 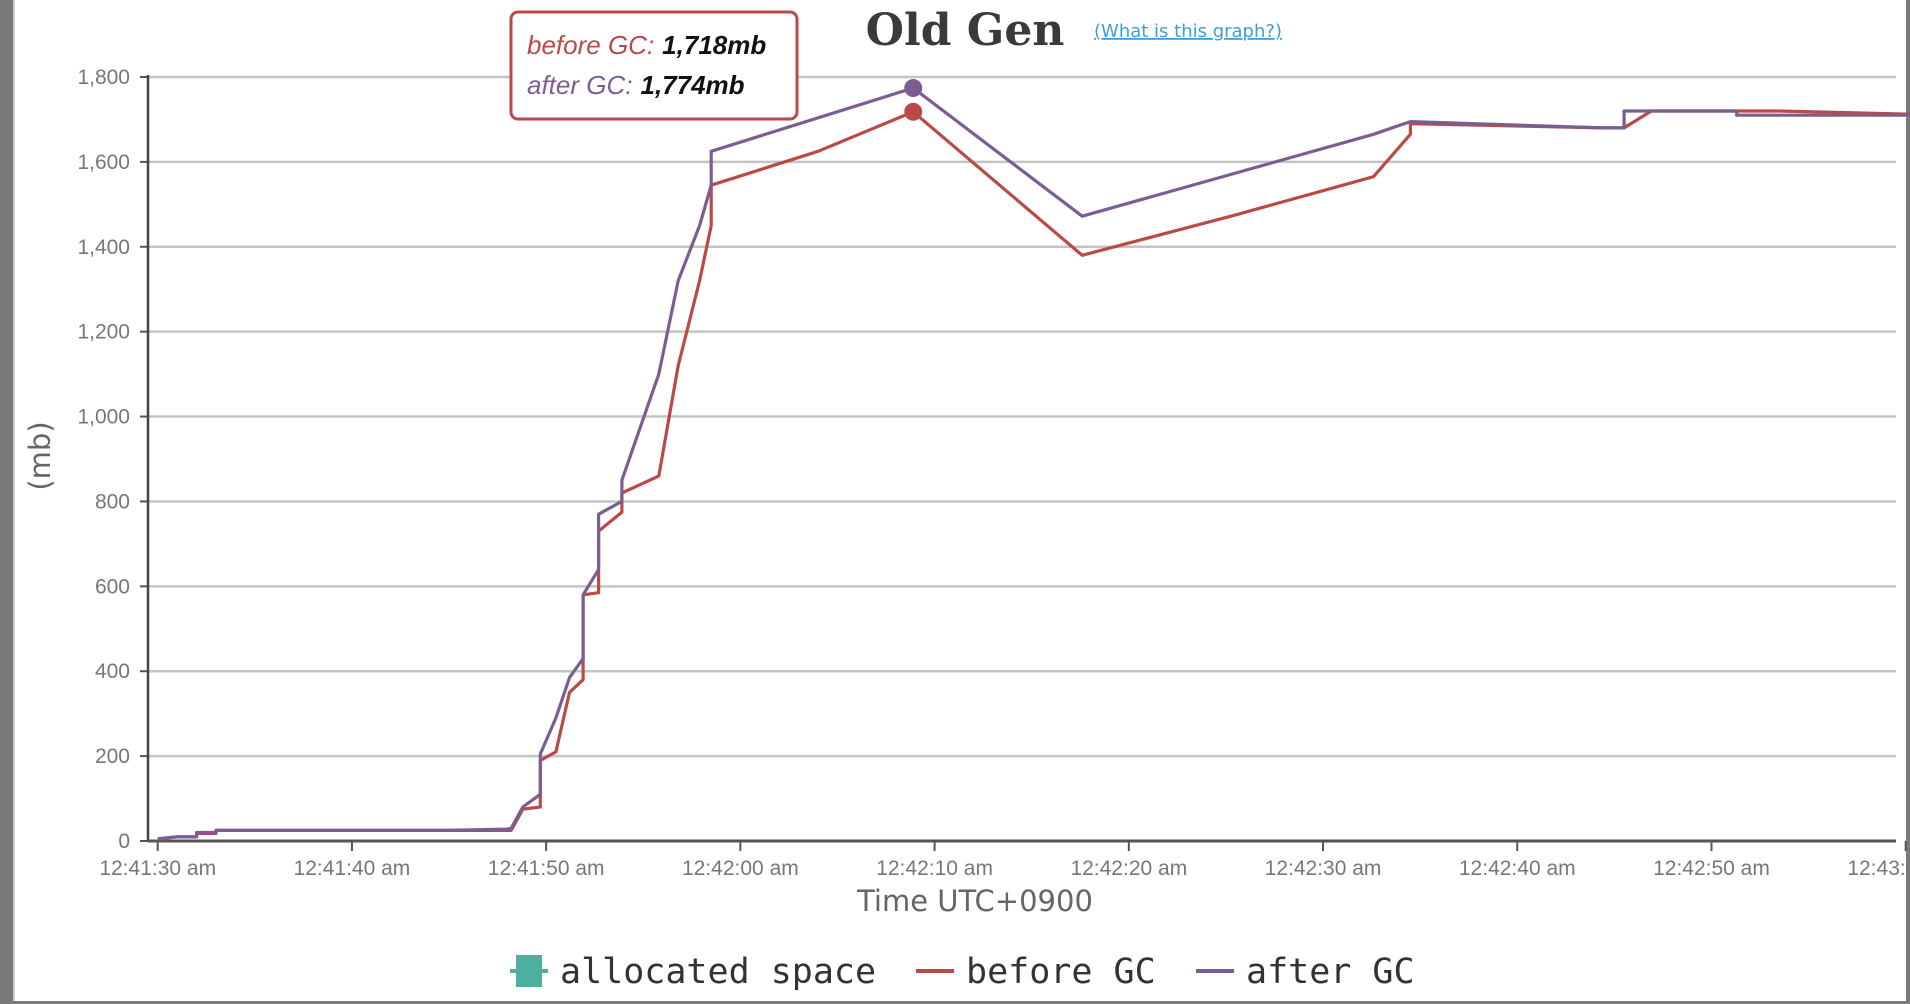 What do you see at coordinates (157, 868) in the screenshot?
I see `x-tick-label: 12:41:30 am` at bounding box center [157, 868].